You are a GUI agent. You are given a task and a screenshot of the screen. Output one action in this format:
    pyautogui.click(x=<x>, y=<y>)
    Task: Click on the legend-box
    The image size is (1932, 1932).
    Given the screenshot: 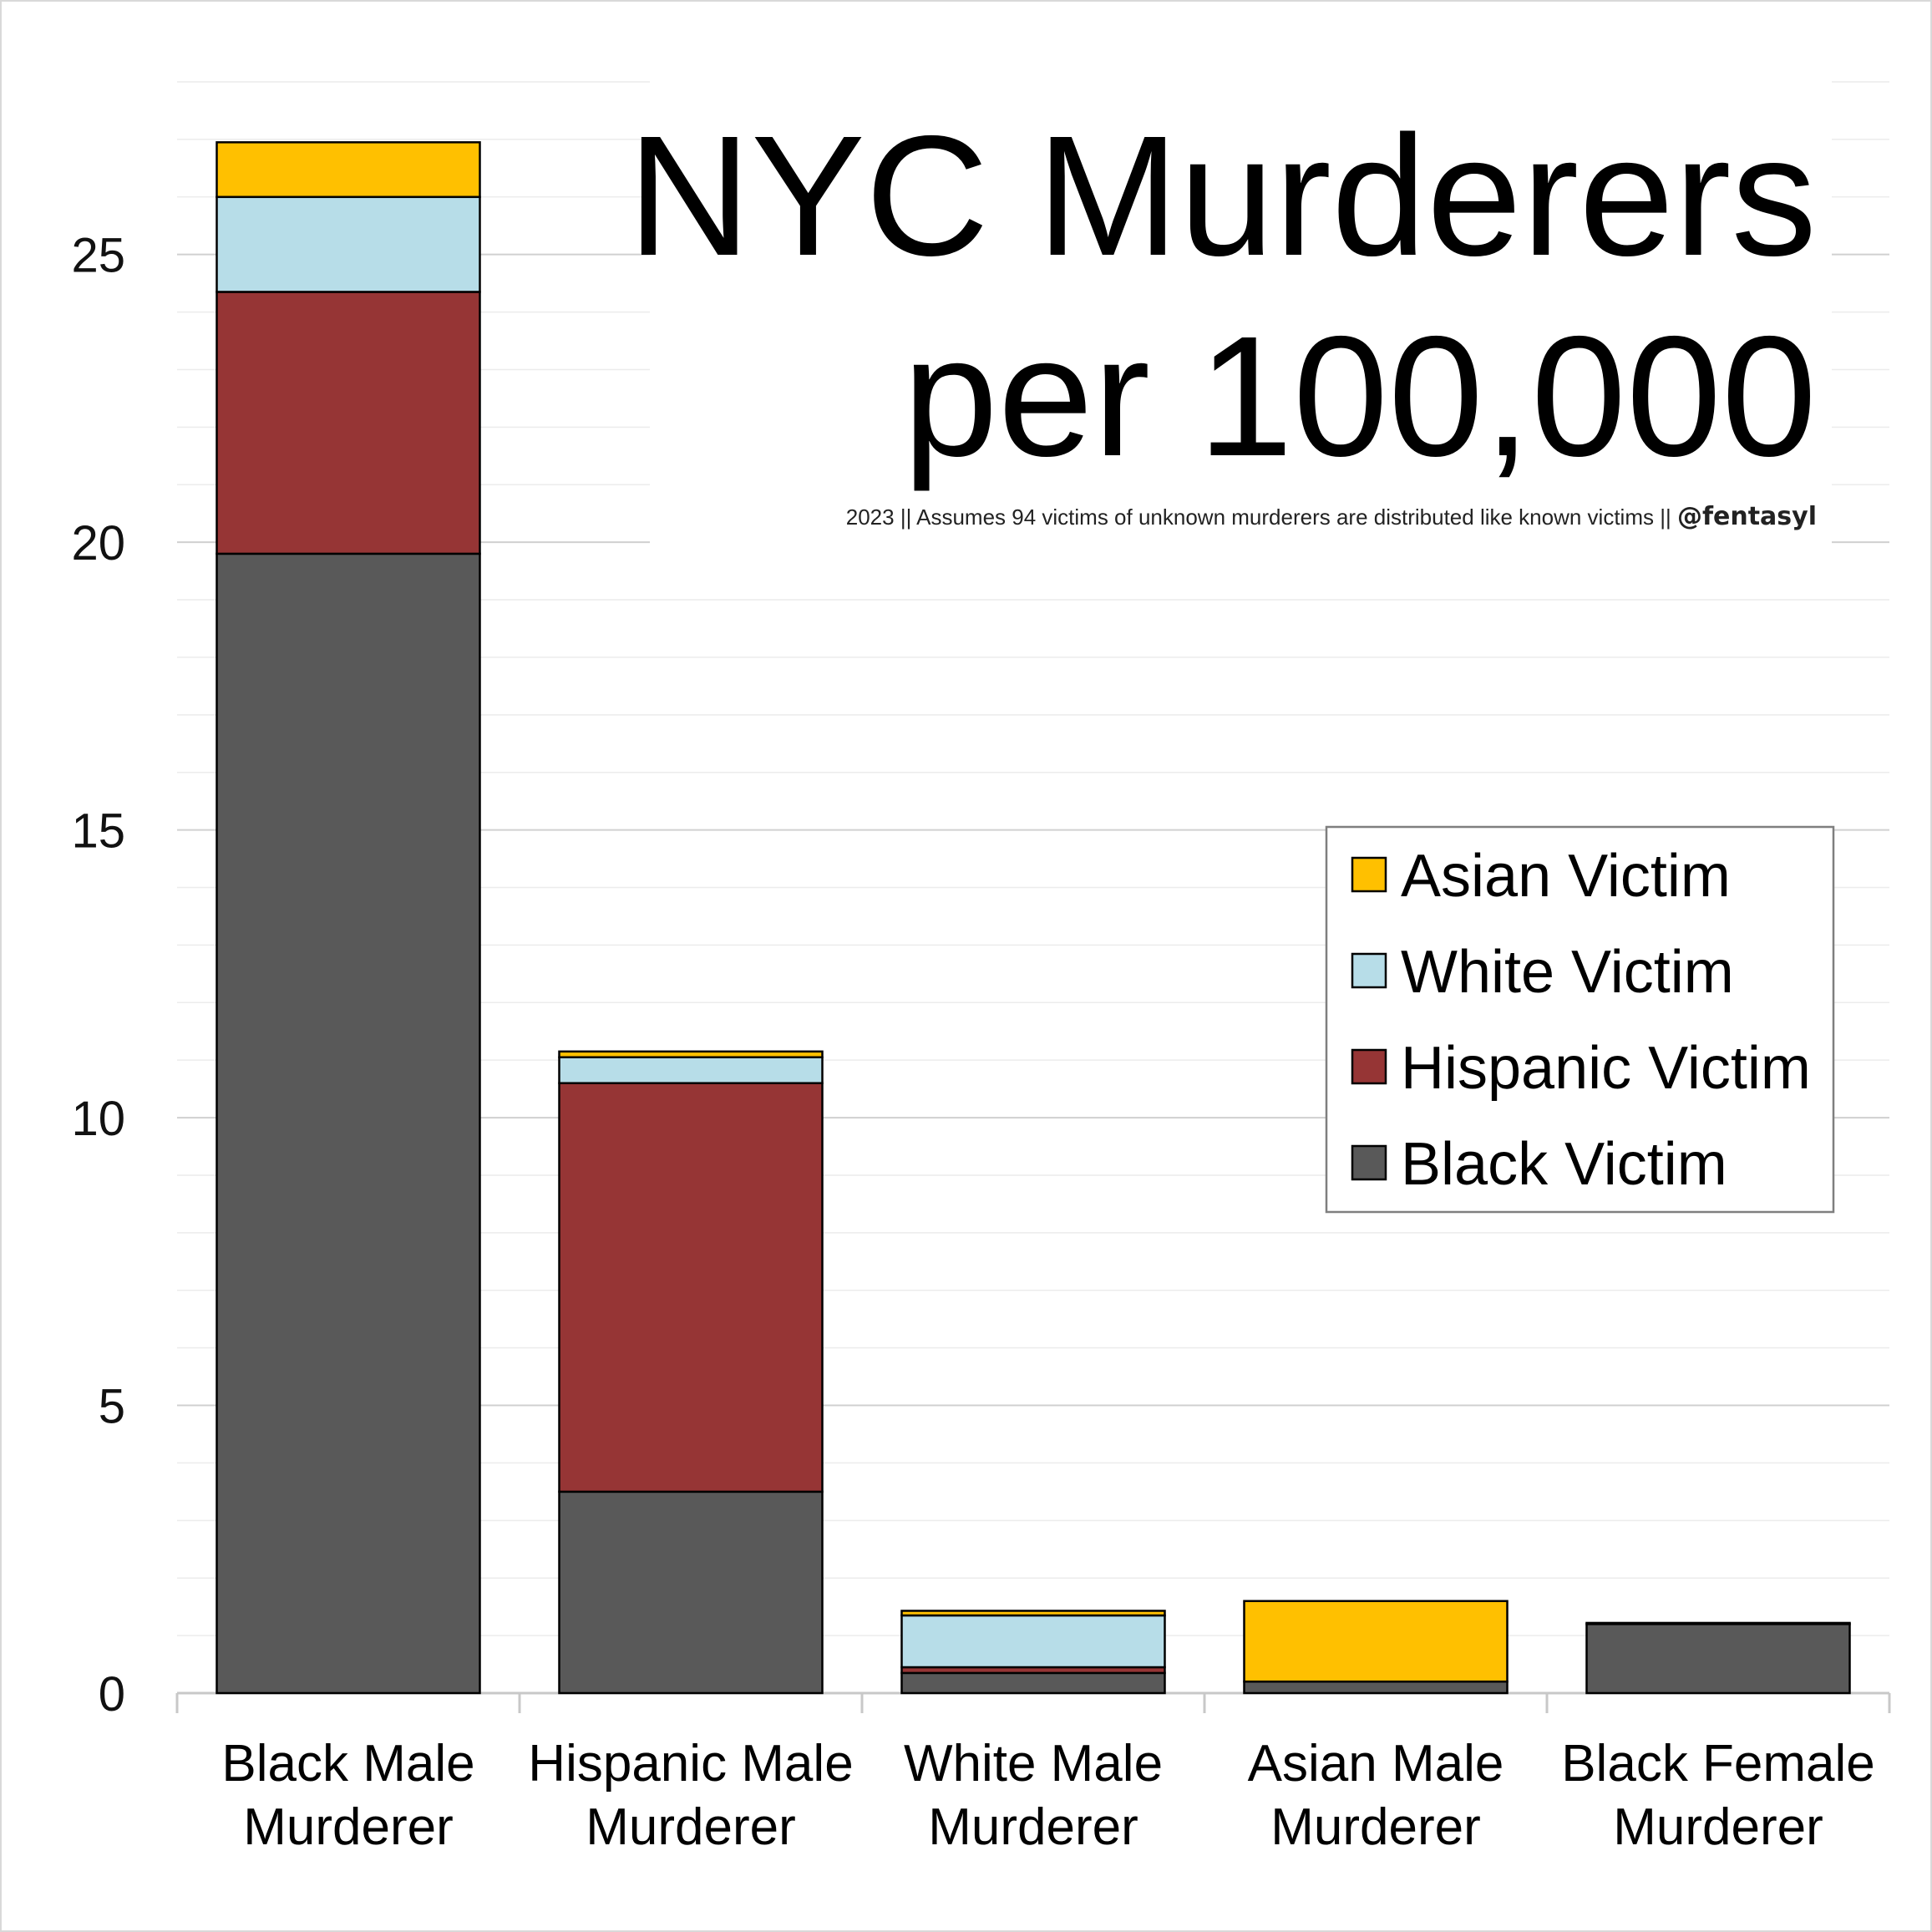 What is the action you would take?
    pyautogui.click(x=1580, y=1020)
    